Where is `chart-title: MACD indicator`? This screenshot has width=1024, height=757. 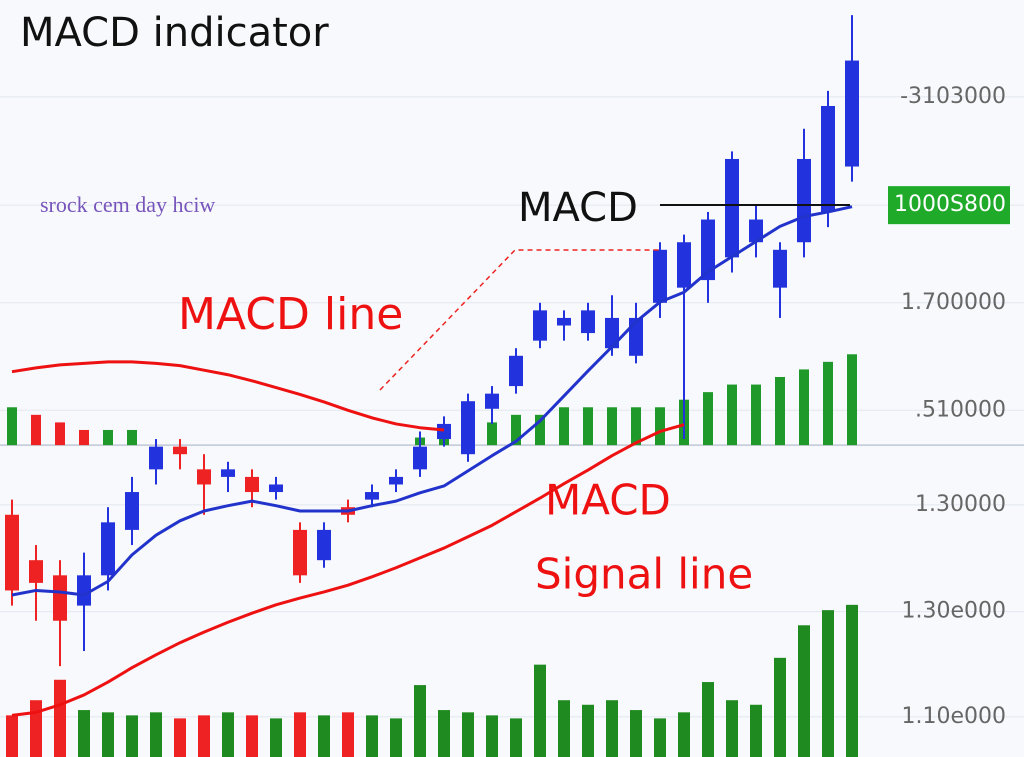
chart-title: MACD indicator is located at coordinates (174, 33).